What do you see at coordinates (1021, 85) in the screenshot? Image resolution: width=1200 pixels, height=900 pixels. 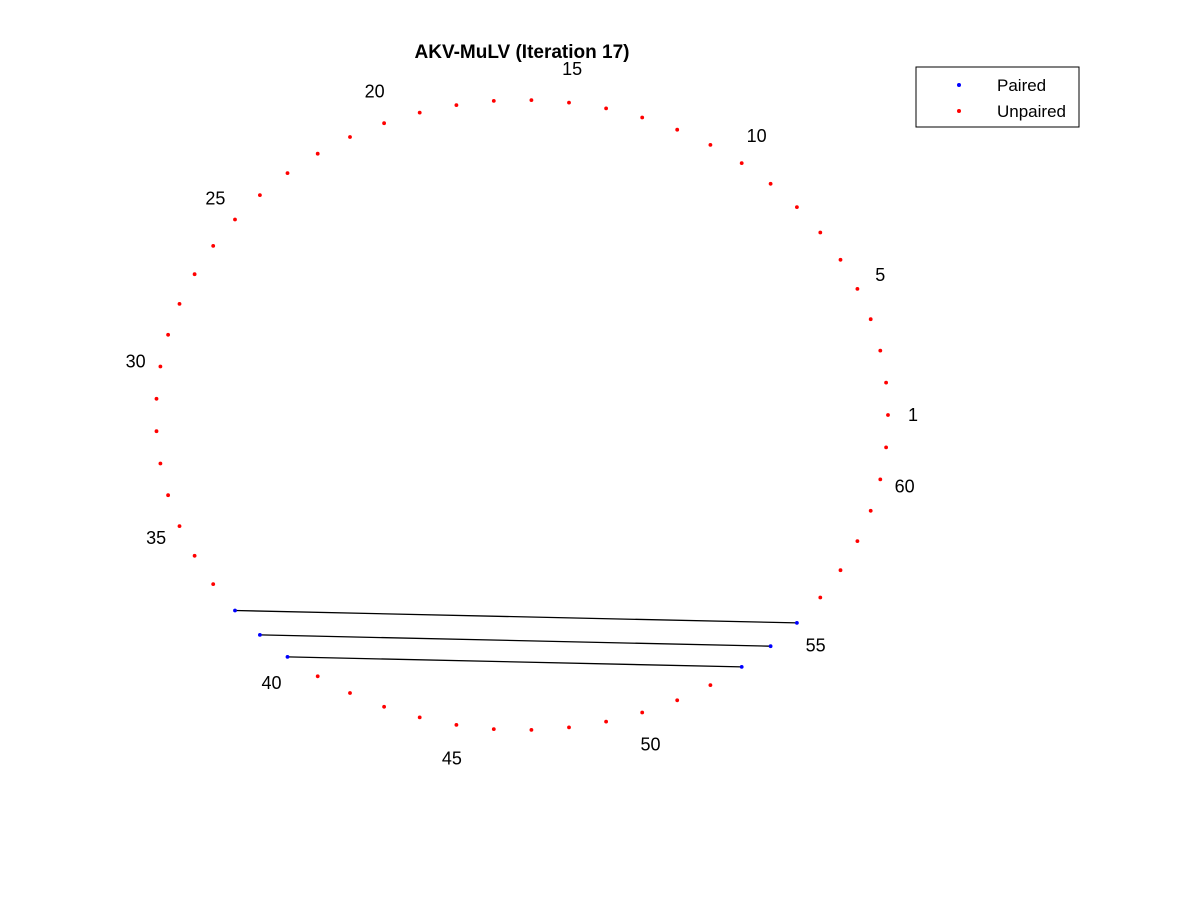 I see `legend-label-paired: Paired` at bounding box center [1021, 85].